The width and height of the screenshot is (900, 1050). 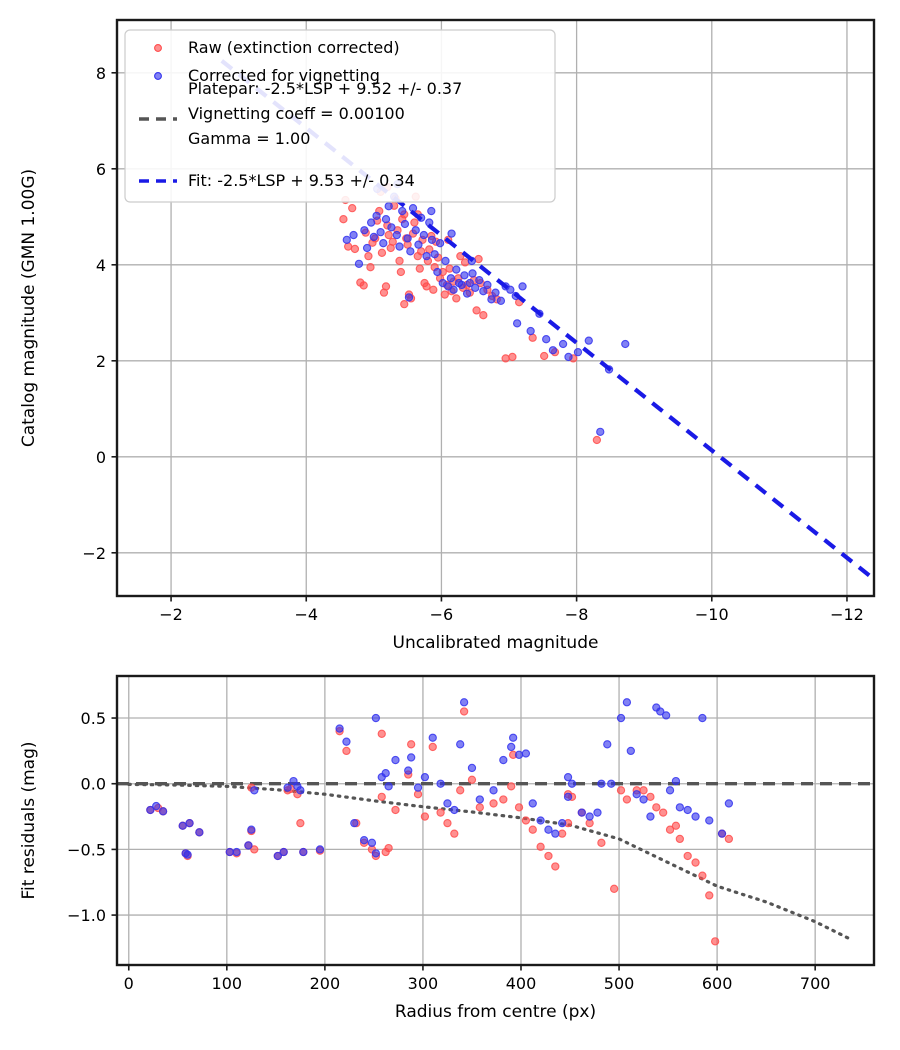 What do you see at coordinates (93, 784) in the screenshot?
I see `ytick-label-1: 0.0` at bounding box center [93, 784].